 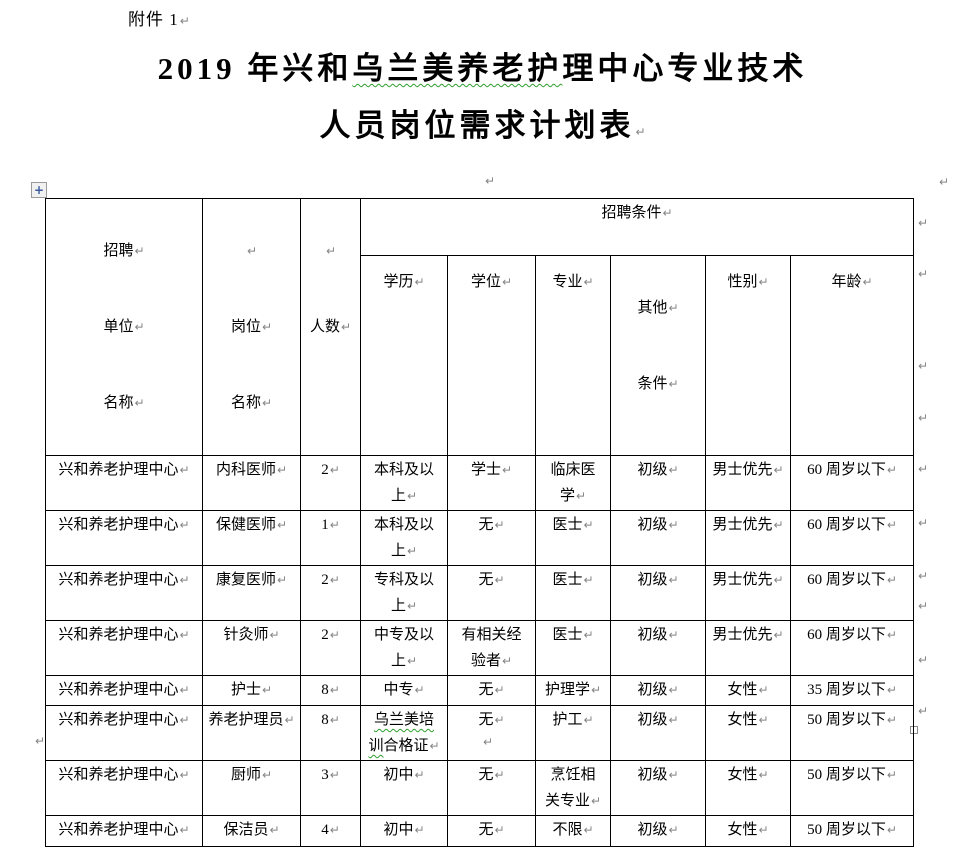 I want to click on cell-count: 1↵, so click(x=330, y=538).